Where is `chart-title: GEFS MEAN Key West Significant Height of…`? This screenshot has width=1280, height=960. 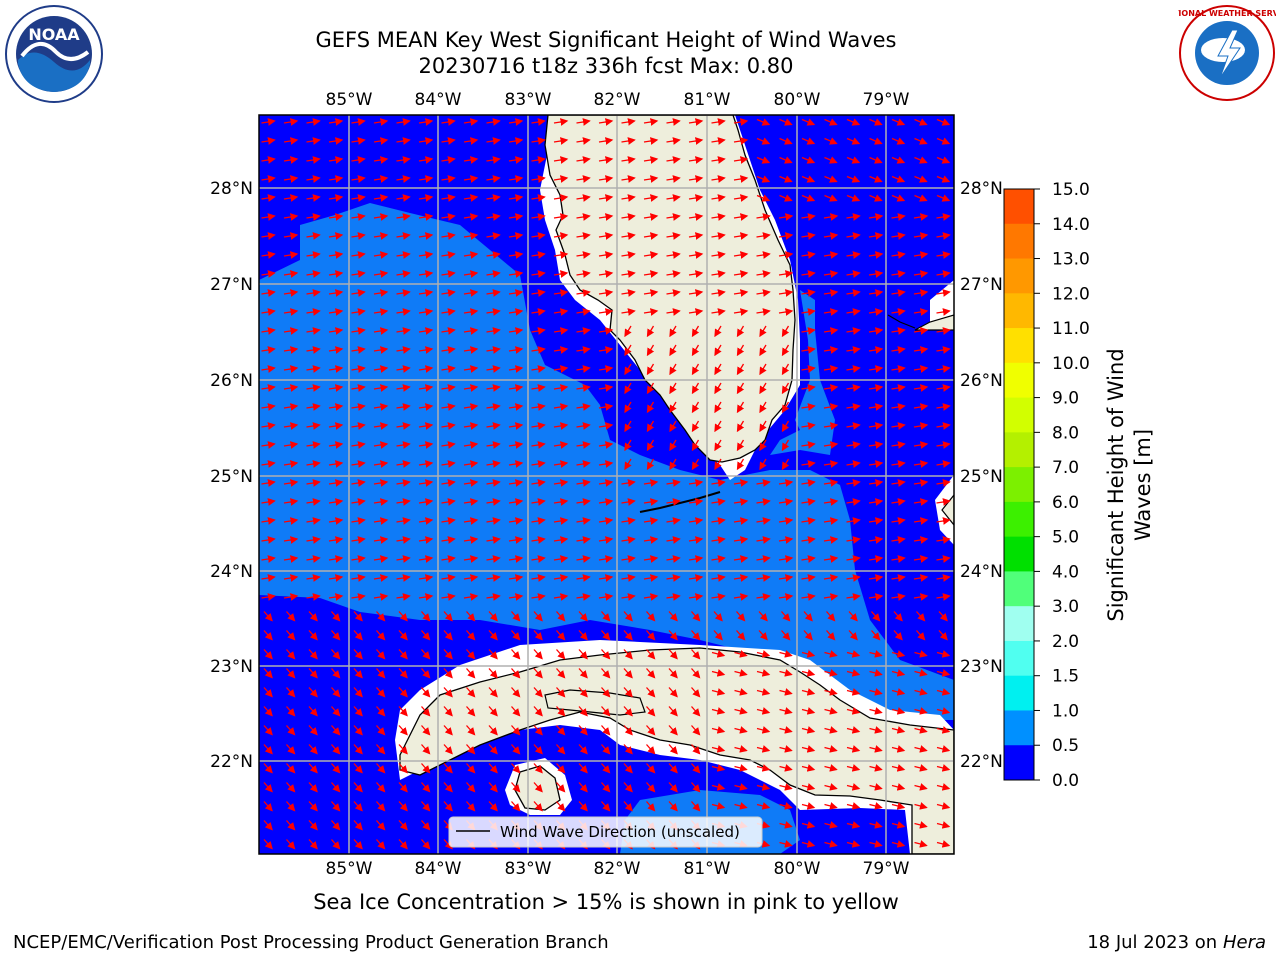
chart-title: GEFS MEAN Key West Significant Height of… is located at coordinates (606, 40).